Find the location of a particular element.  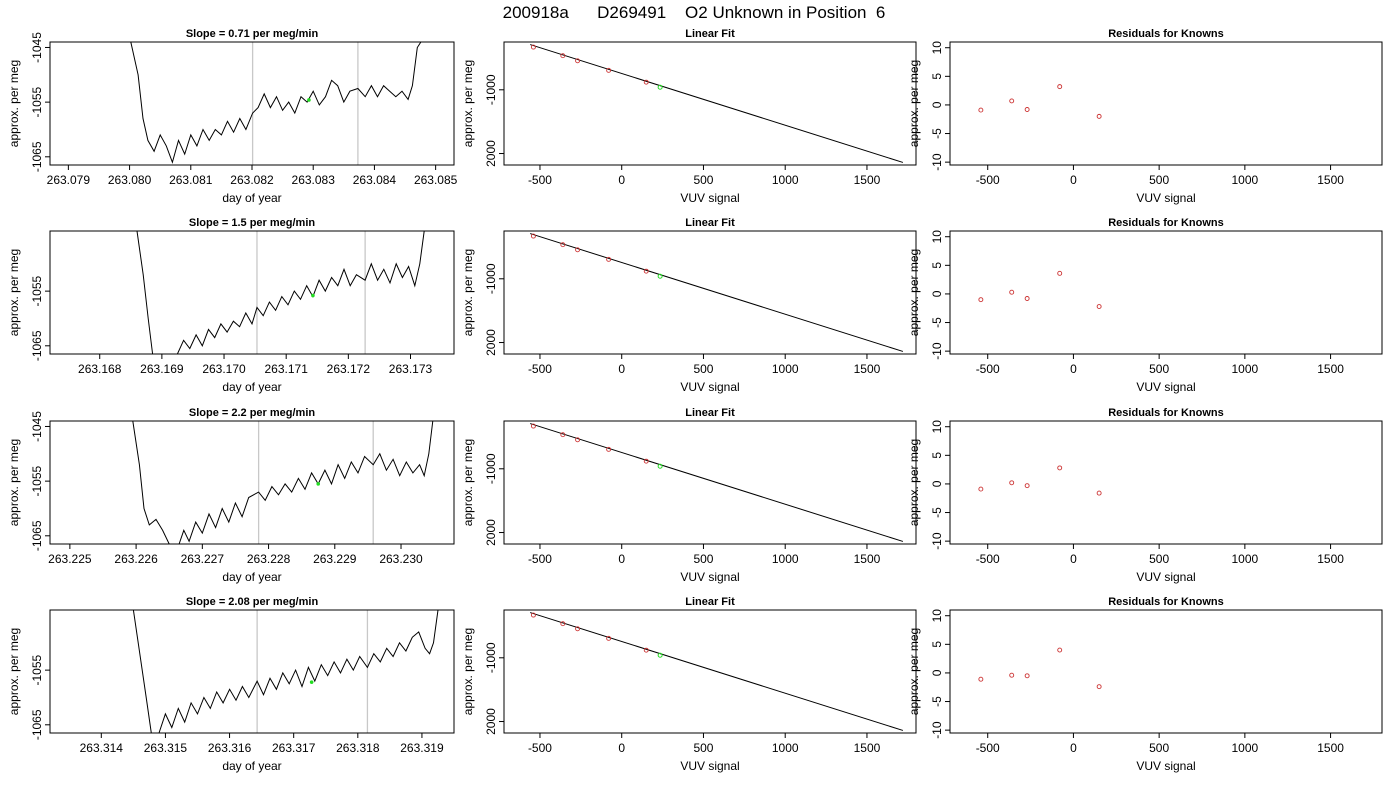

x-tick-label: 263.316 is located at coordinates (230, 748).